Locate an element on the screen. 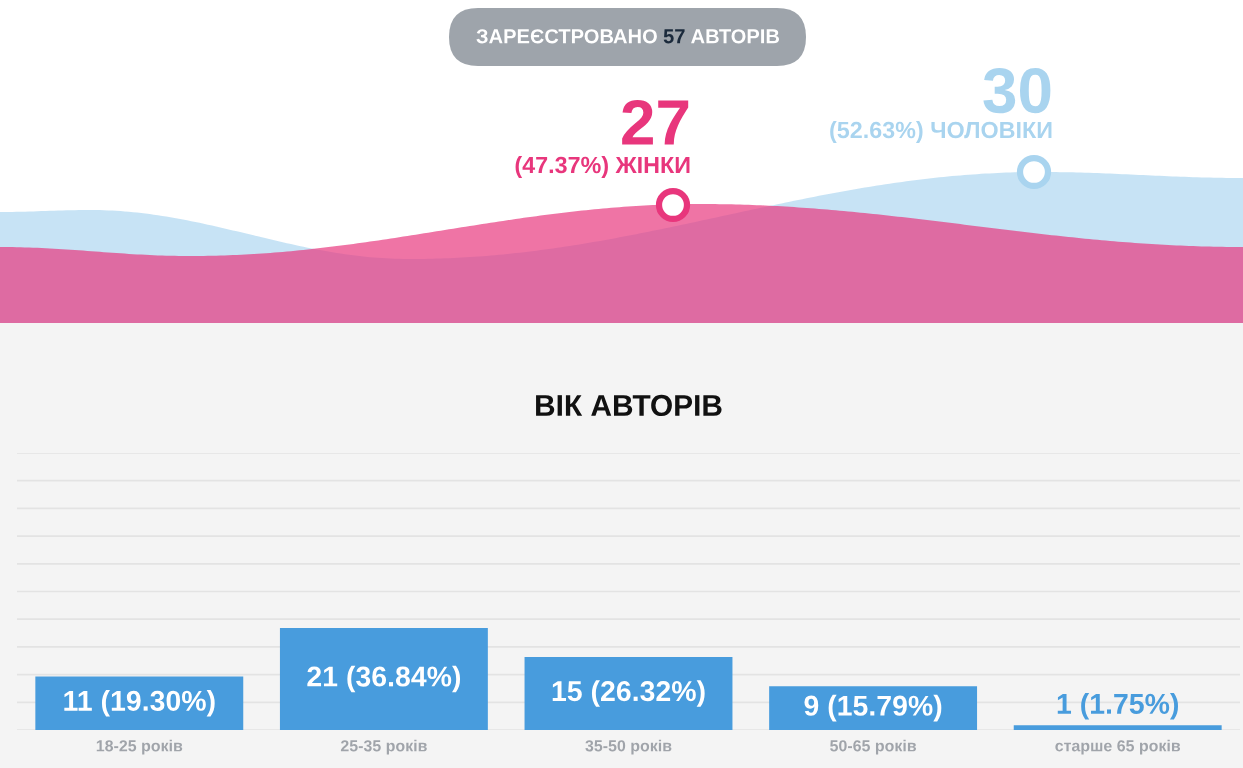 The height and width of the screenshot is (768, 1243). x-tick-label: 25-35 років is located at coordinates (383, 747).